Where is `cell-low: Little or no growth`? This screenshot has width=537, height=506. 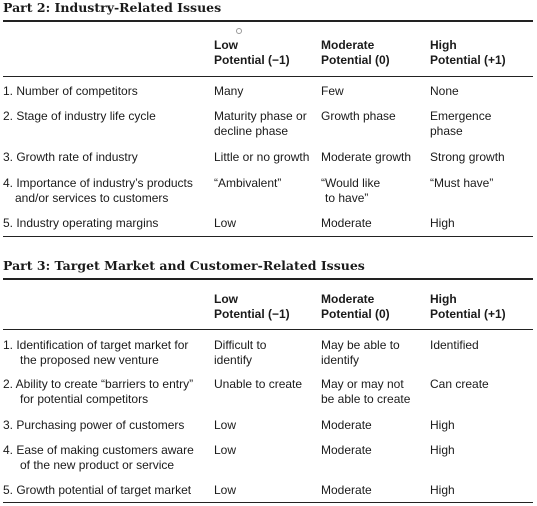 cell-low: Little or no growth is located at coordinates (262, 157).